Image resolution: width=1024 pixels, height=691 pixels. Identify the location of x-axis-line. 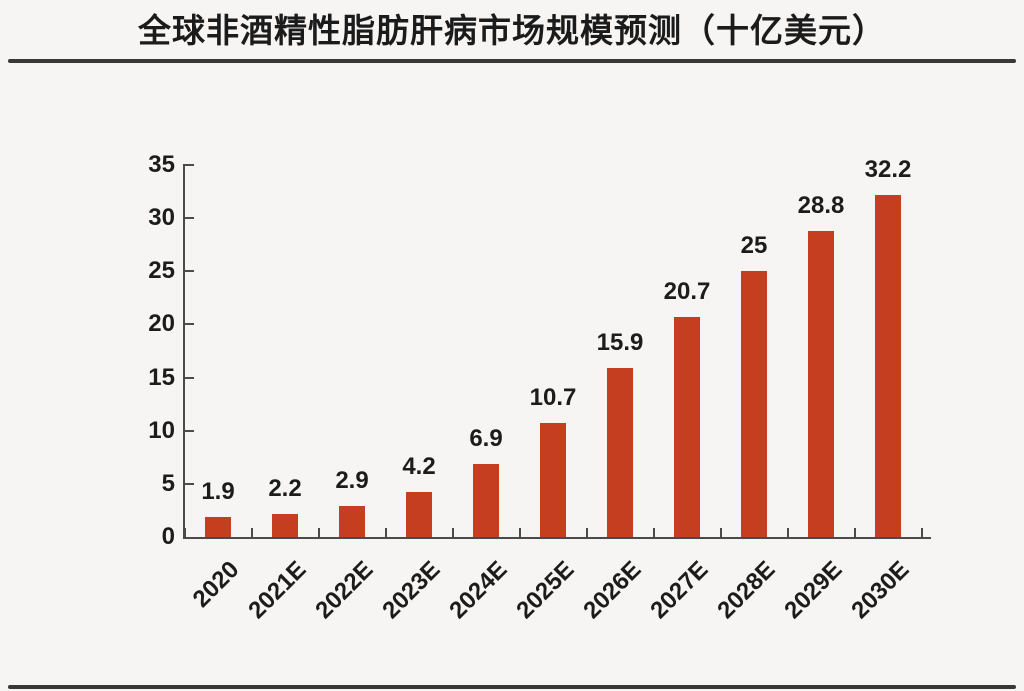
(557, 538).